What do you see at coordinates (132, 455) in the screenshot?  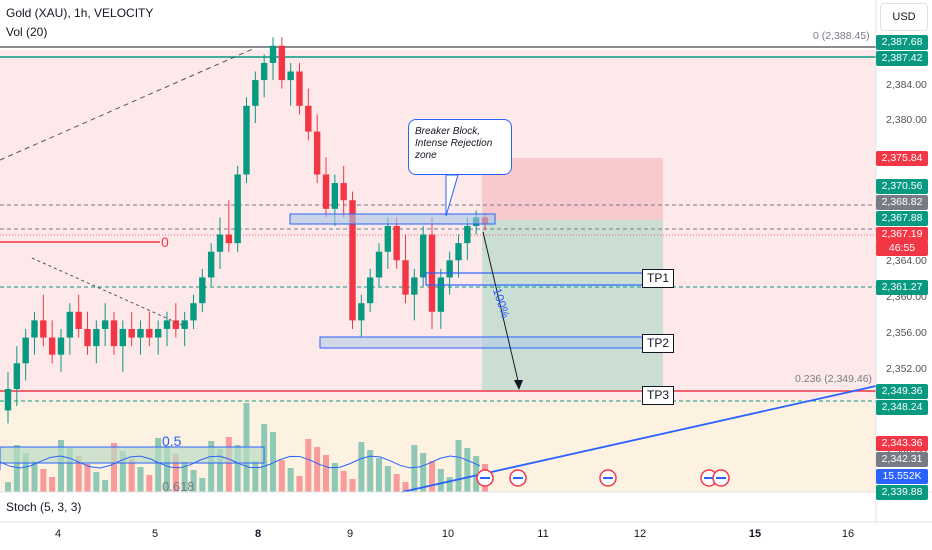 I see `fib-05-zone` at bounding box center [132, 455].